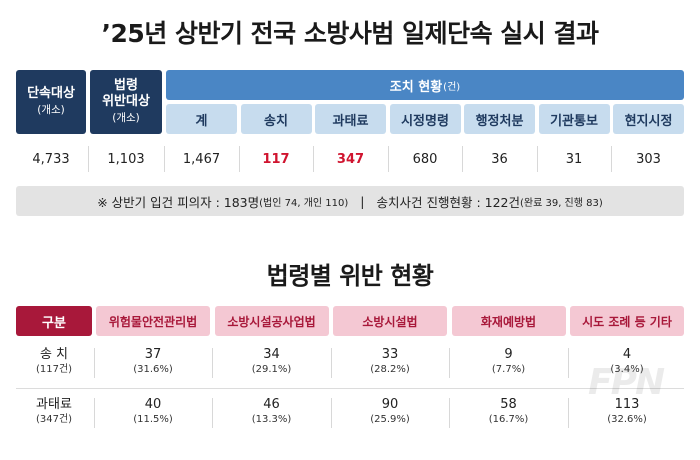 Image resolution: width=700 pixels, height=460 pixels. I want to click on row-divider, so click(350, 388).